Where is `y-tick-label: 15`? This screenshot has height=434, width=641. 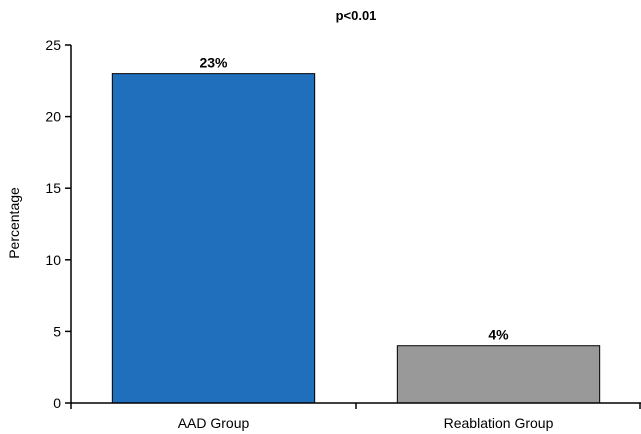
y-tick-label: 15 is located at coordinates (53, 188).